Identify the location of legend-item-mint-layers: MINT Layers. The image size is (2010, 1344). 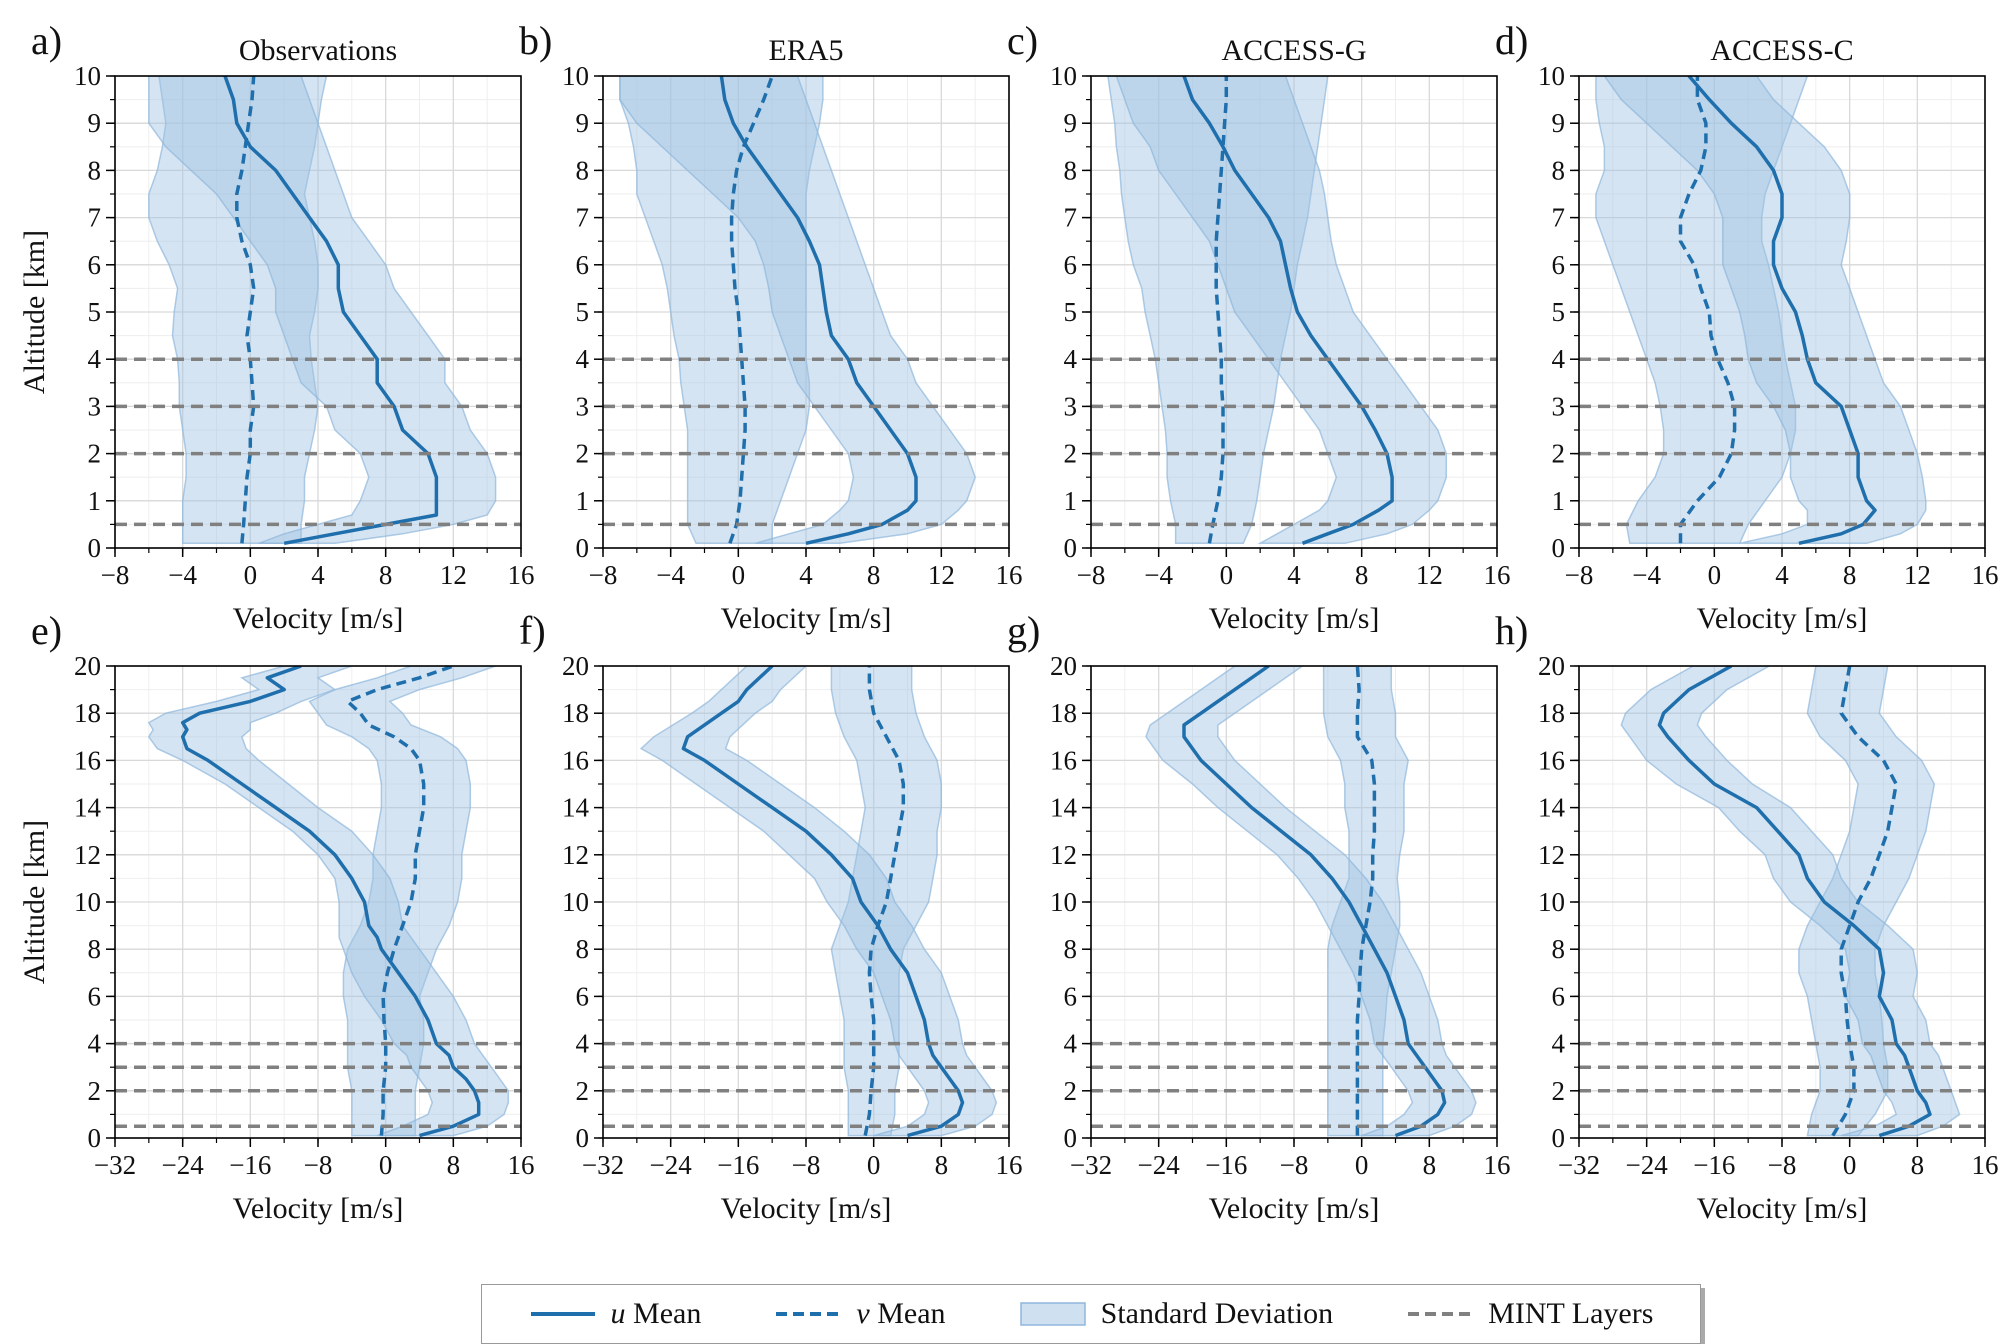
(1529, 1314).